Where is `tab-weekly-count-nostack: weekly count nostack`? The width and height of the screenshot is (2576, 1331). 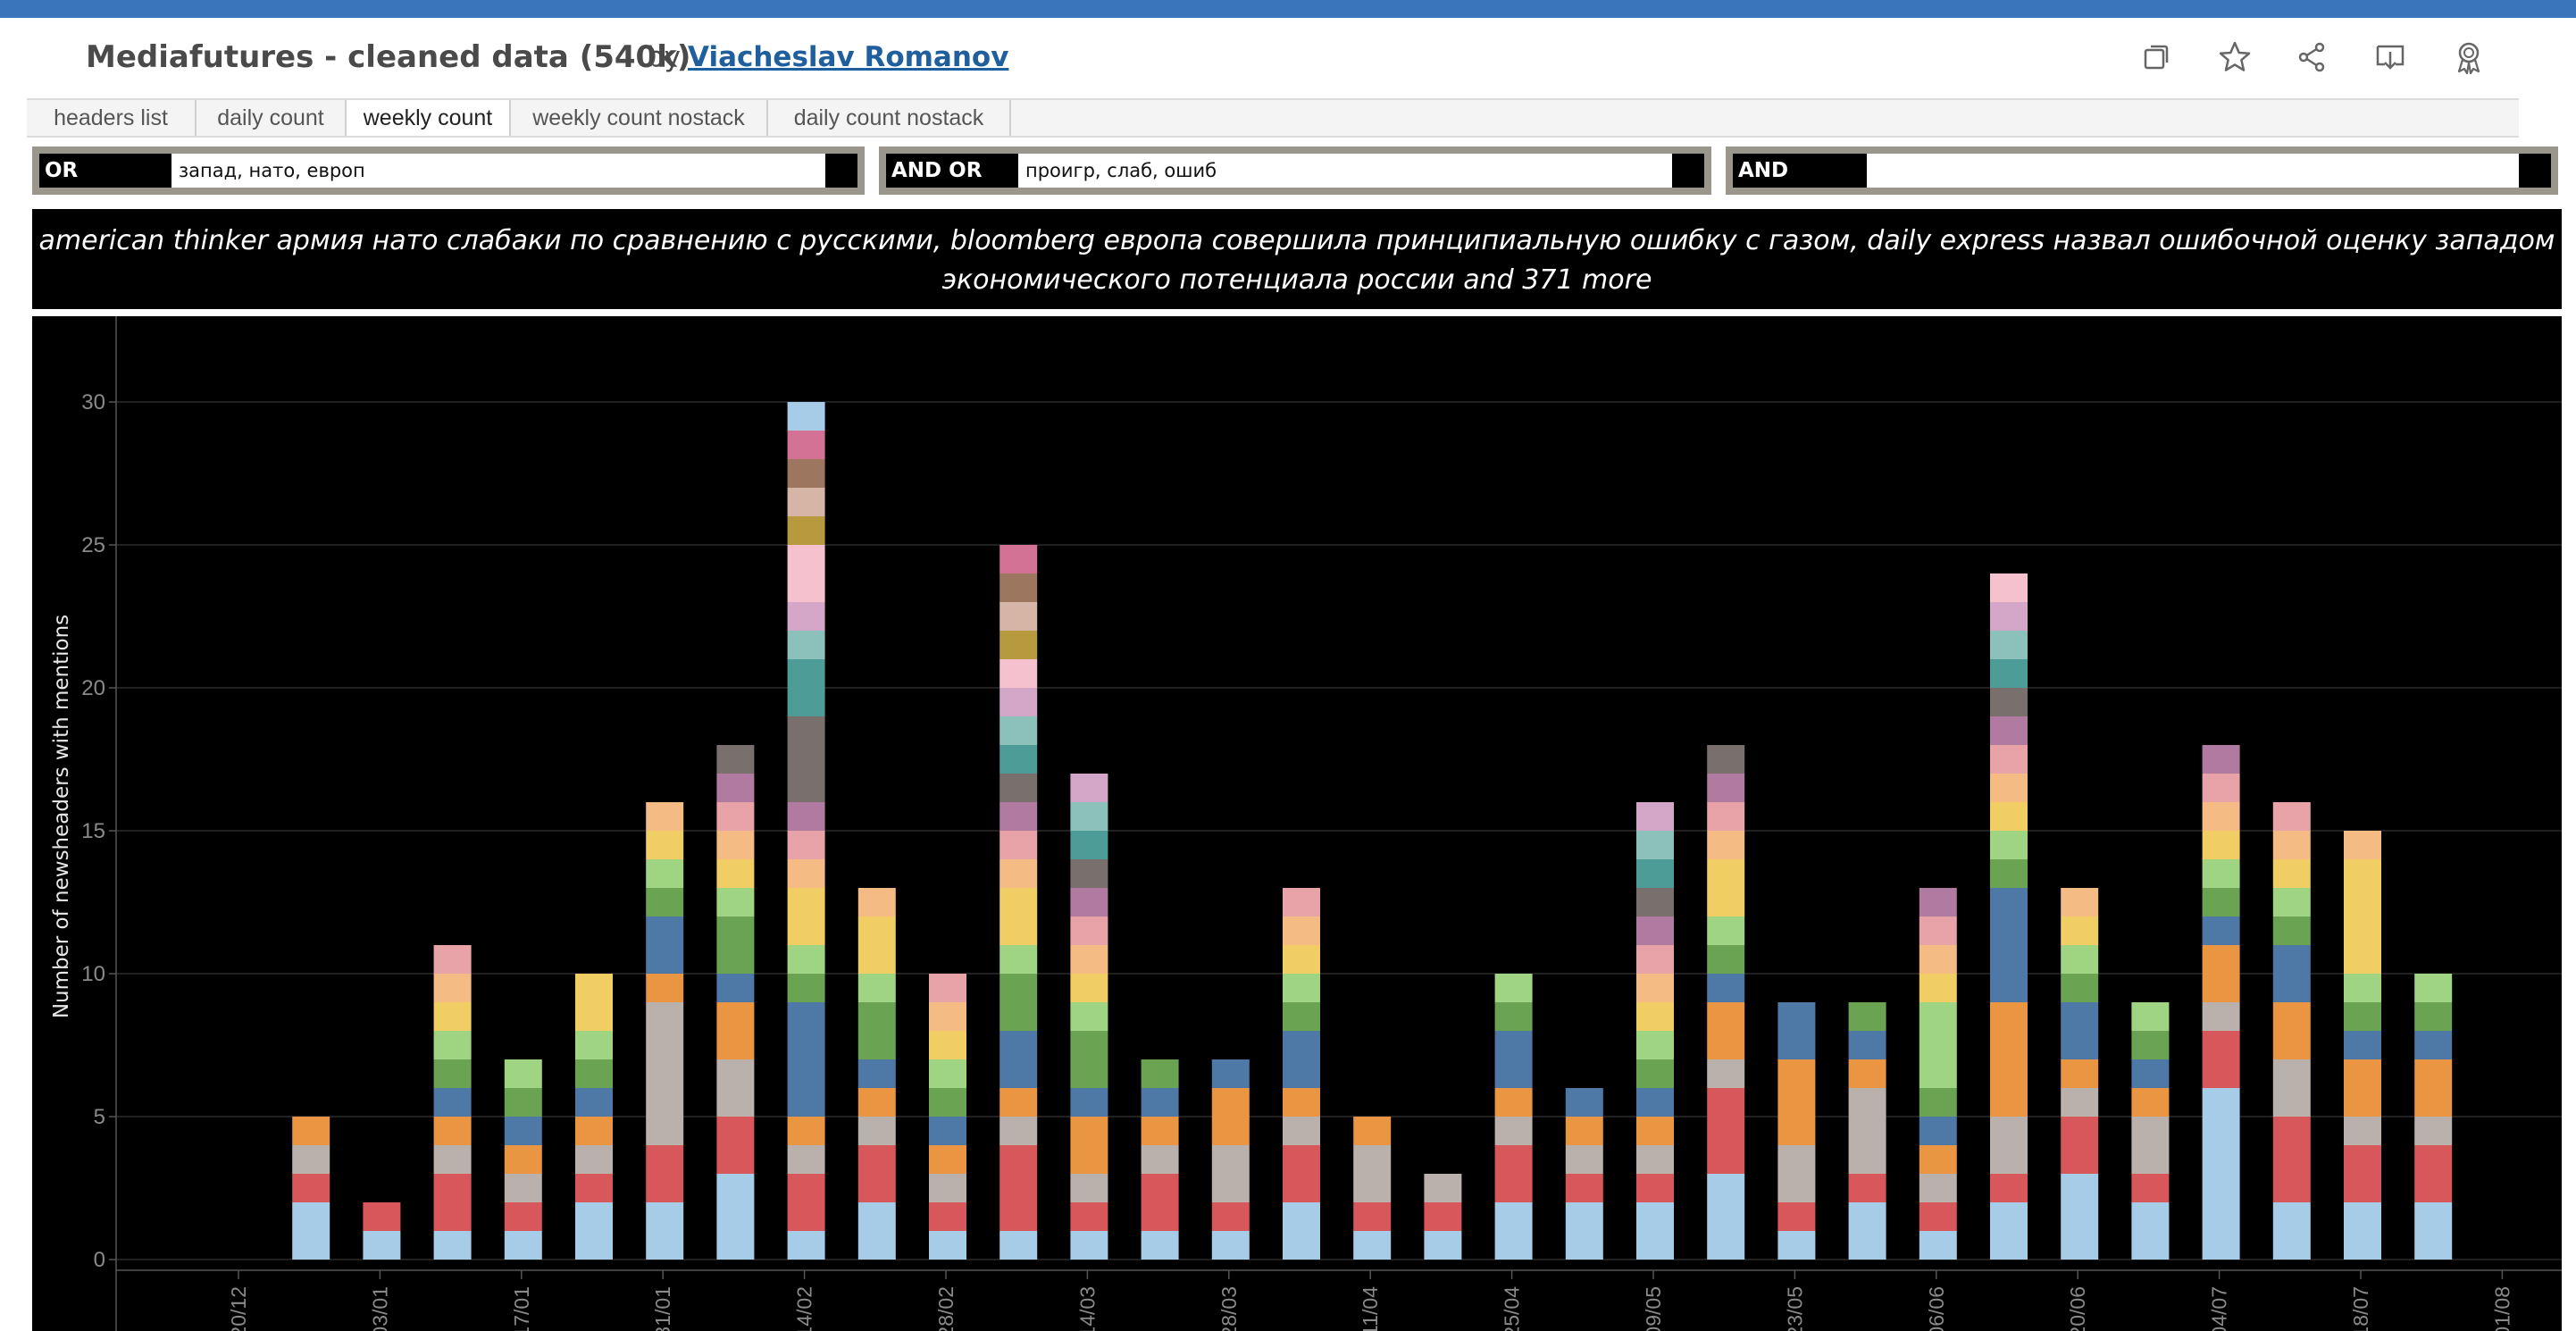 tab-weekly-count-nostack: weekly count nostack is located at coordinates (640, 118).